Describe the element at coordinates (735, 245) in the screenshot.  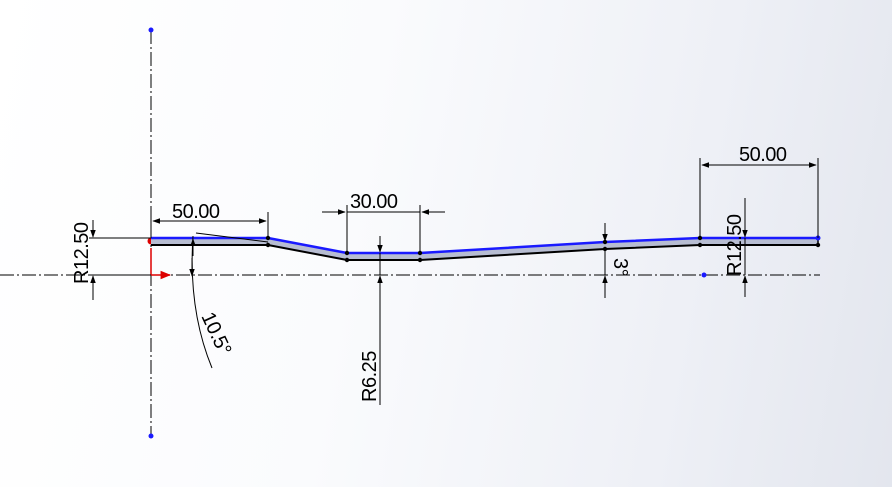
I see `dimension-right-radius-label: R12.50` at that location.